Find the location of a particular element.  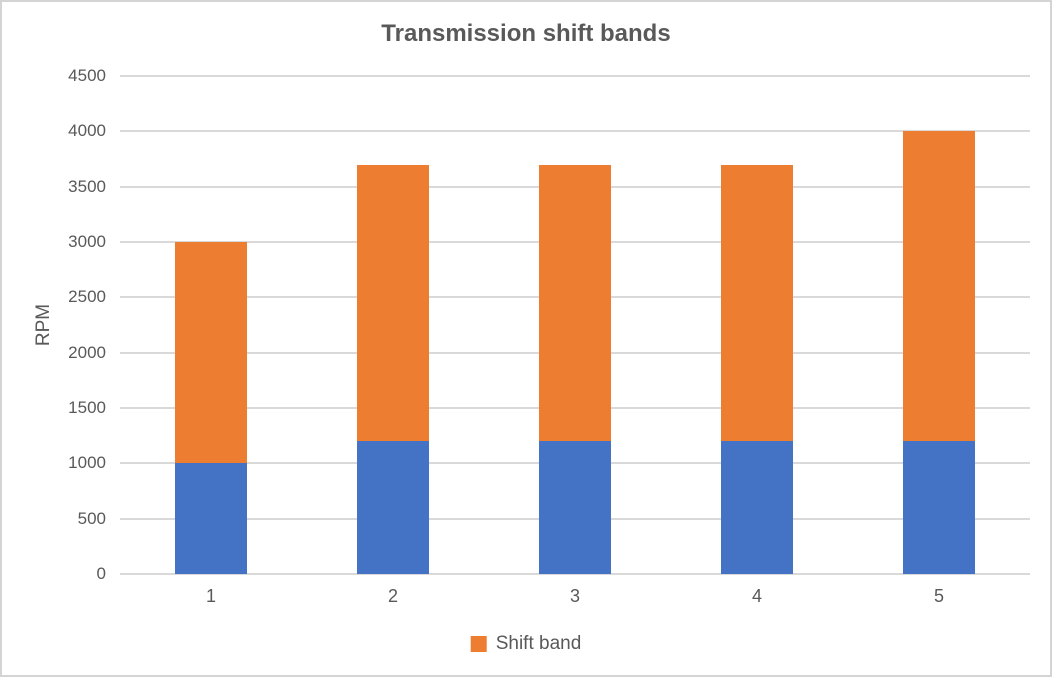

y-axis-tick-labels: 0 500 1000 1500 2000 2500 3000 3500 4000 4500 is located at coordinates (54, 324).